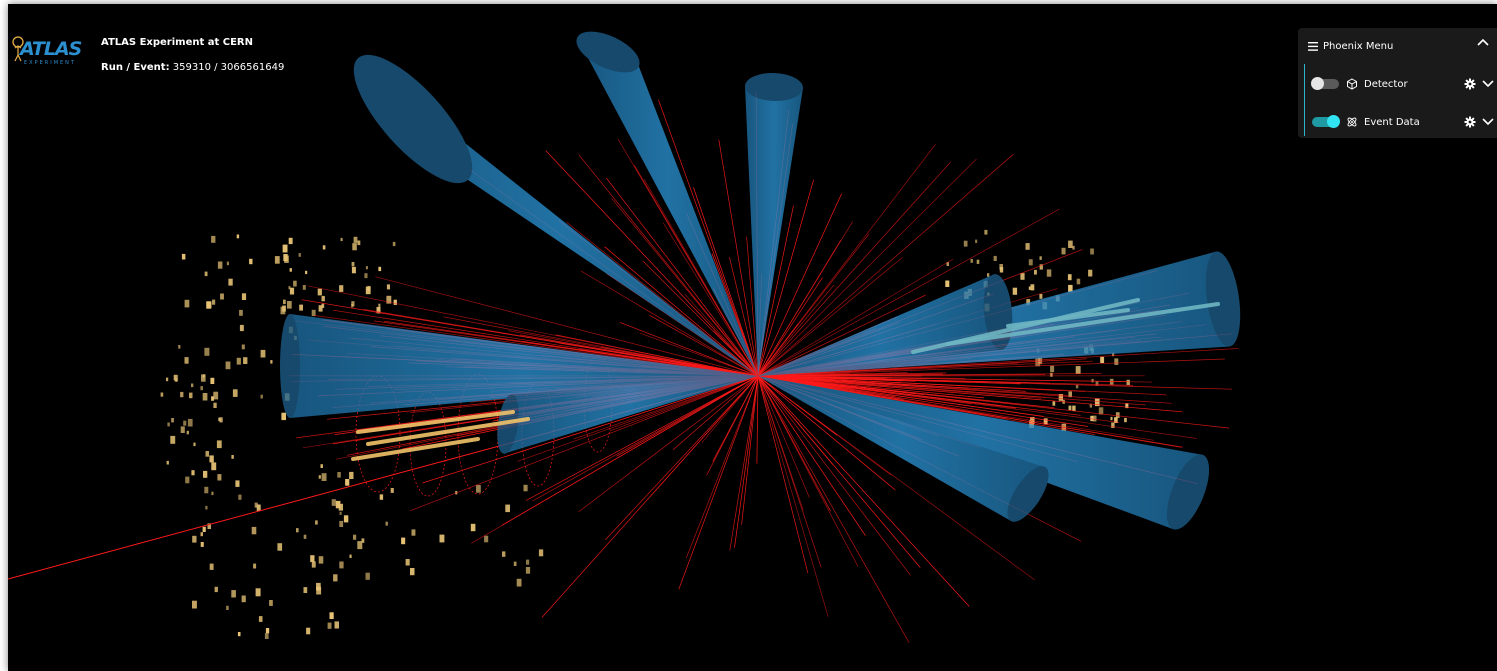 The width and height of the screenshot is (1497, 671). Describe the element at coordinates (49, 52) in the screenshot. I see `atlas-logo: ATLAS EXPERIMENT` at that location.